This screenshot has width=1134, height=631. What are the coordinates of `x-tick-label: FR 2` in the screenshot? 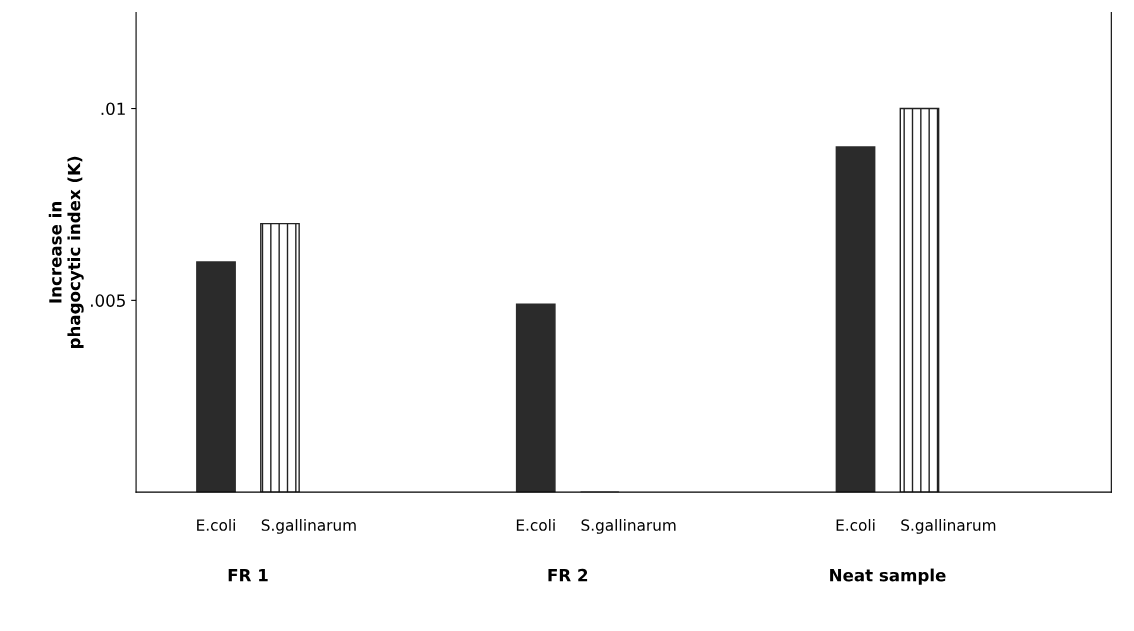 It's located at (568, 575).